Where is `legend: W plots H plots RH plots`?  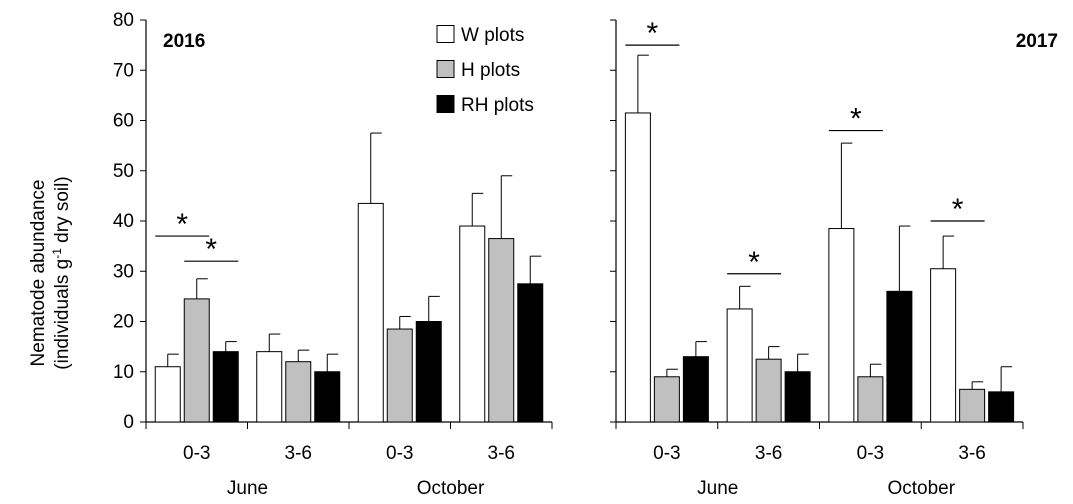
legend: W plots H plots RH plots is located at coordinates (485, 70).